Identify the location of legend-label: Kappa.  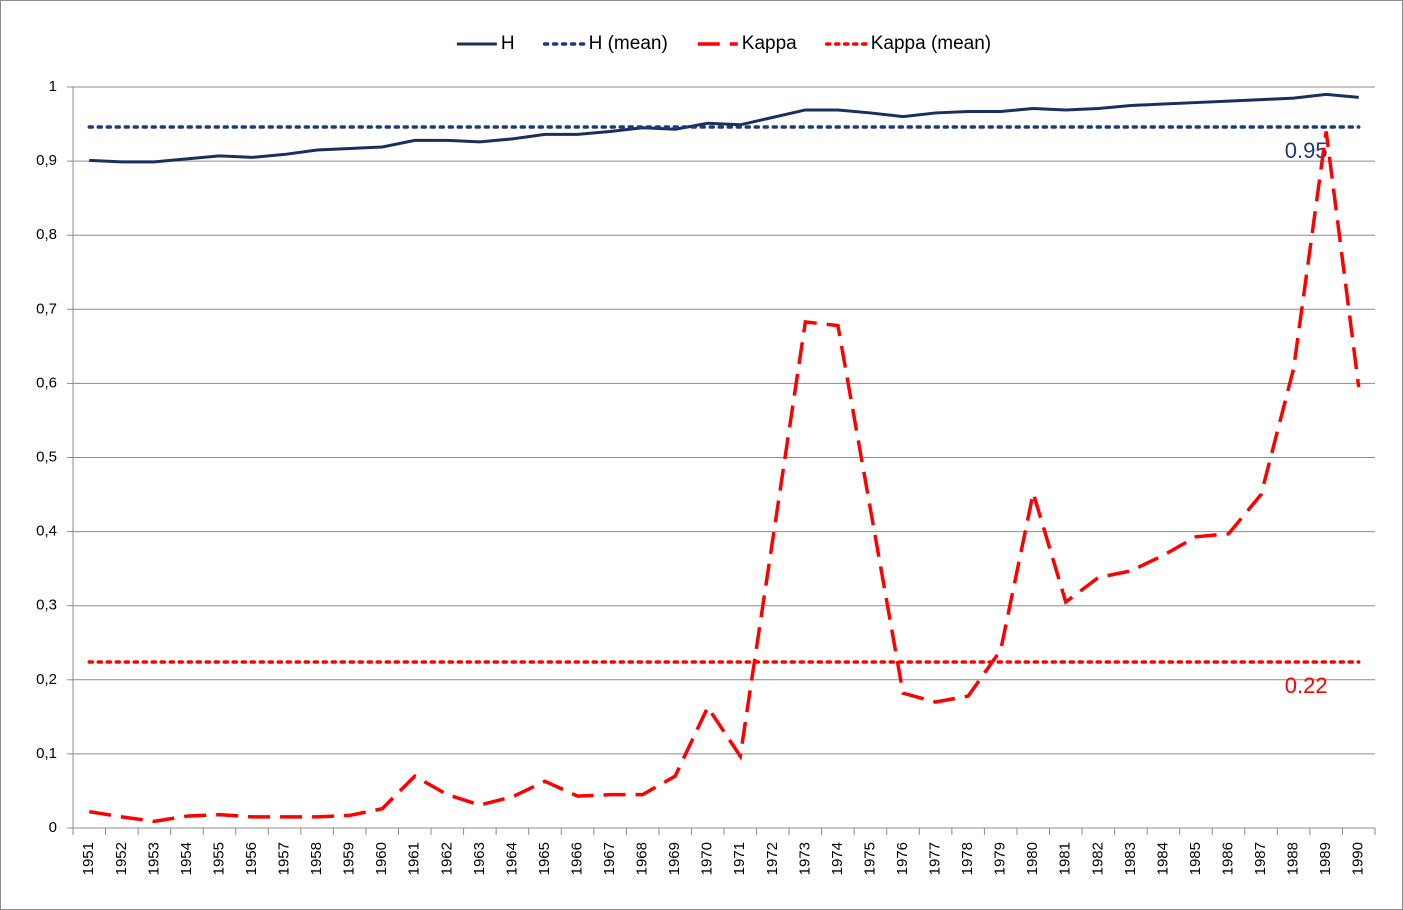
(769, 43).